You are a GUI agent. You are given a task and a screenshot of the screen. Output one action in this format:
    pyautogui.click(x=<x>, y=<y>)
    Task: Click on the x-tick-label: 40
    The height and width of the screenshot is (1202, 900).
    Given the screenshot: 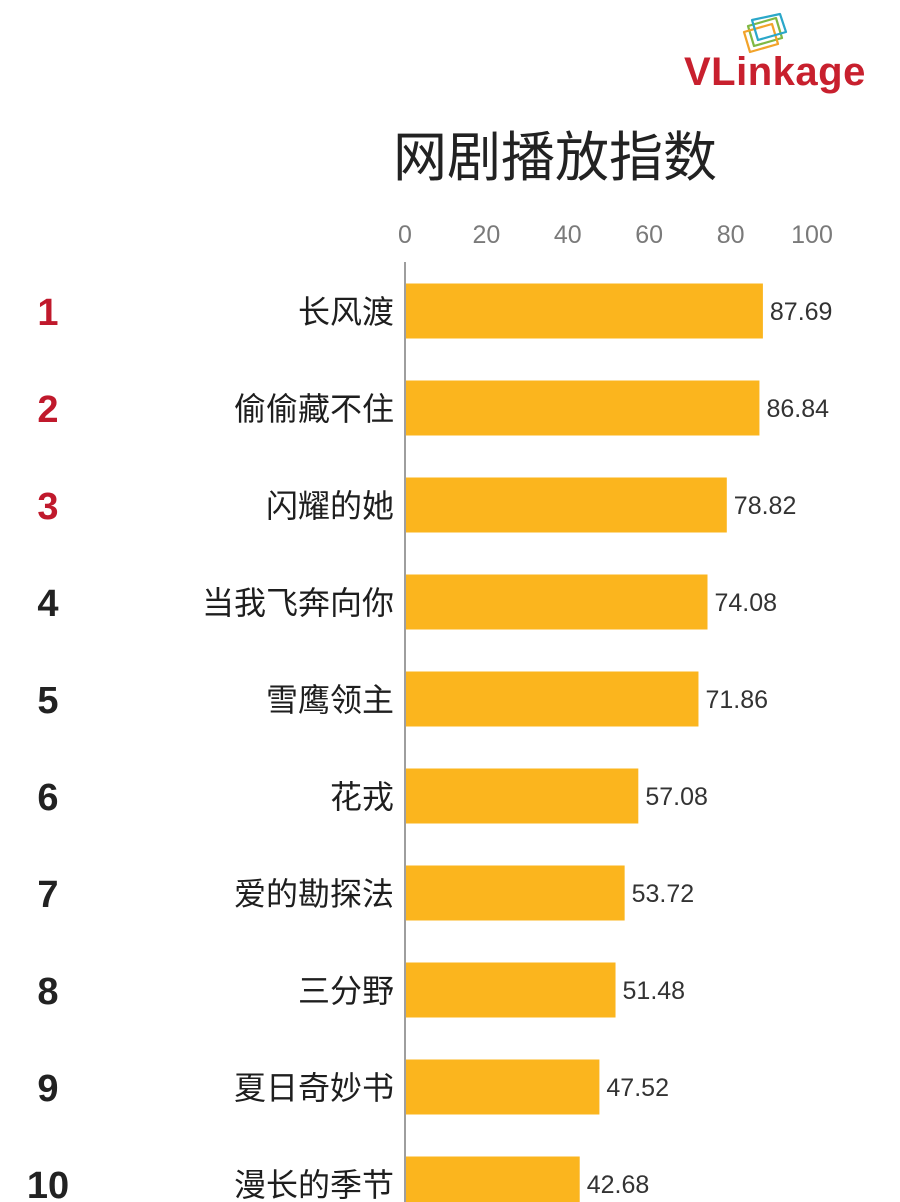 What is the action you would take?
    pyautogui.click(x=568, y=235)
    